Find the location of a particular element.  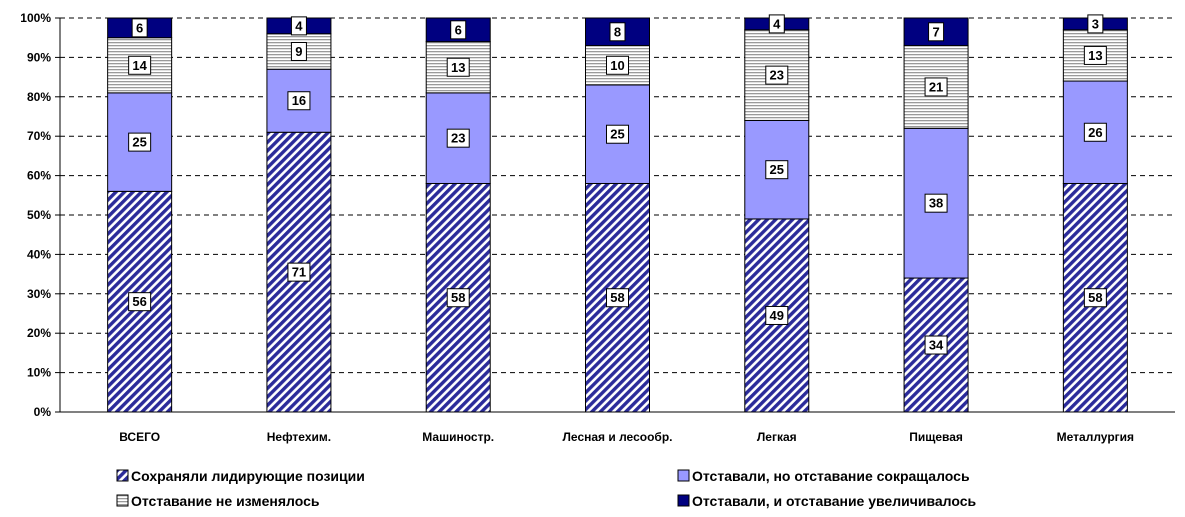

data-label: 16 is located at coordinates (299, 100).